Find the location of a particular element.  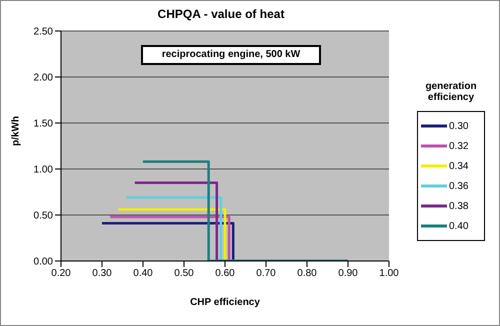

x-tick-label: 0.40 is located at coordinates (143, 274).